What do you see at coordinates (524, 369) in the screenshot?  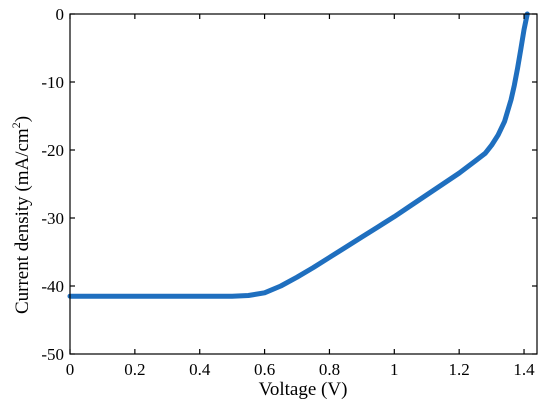 I see `x-tick-label: 1.4` at bounding box center [524, 369].